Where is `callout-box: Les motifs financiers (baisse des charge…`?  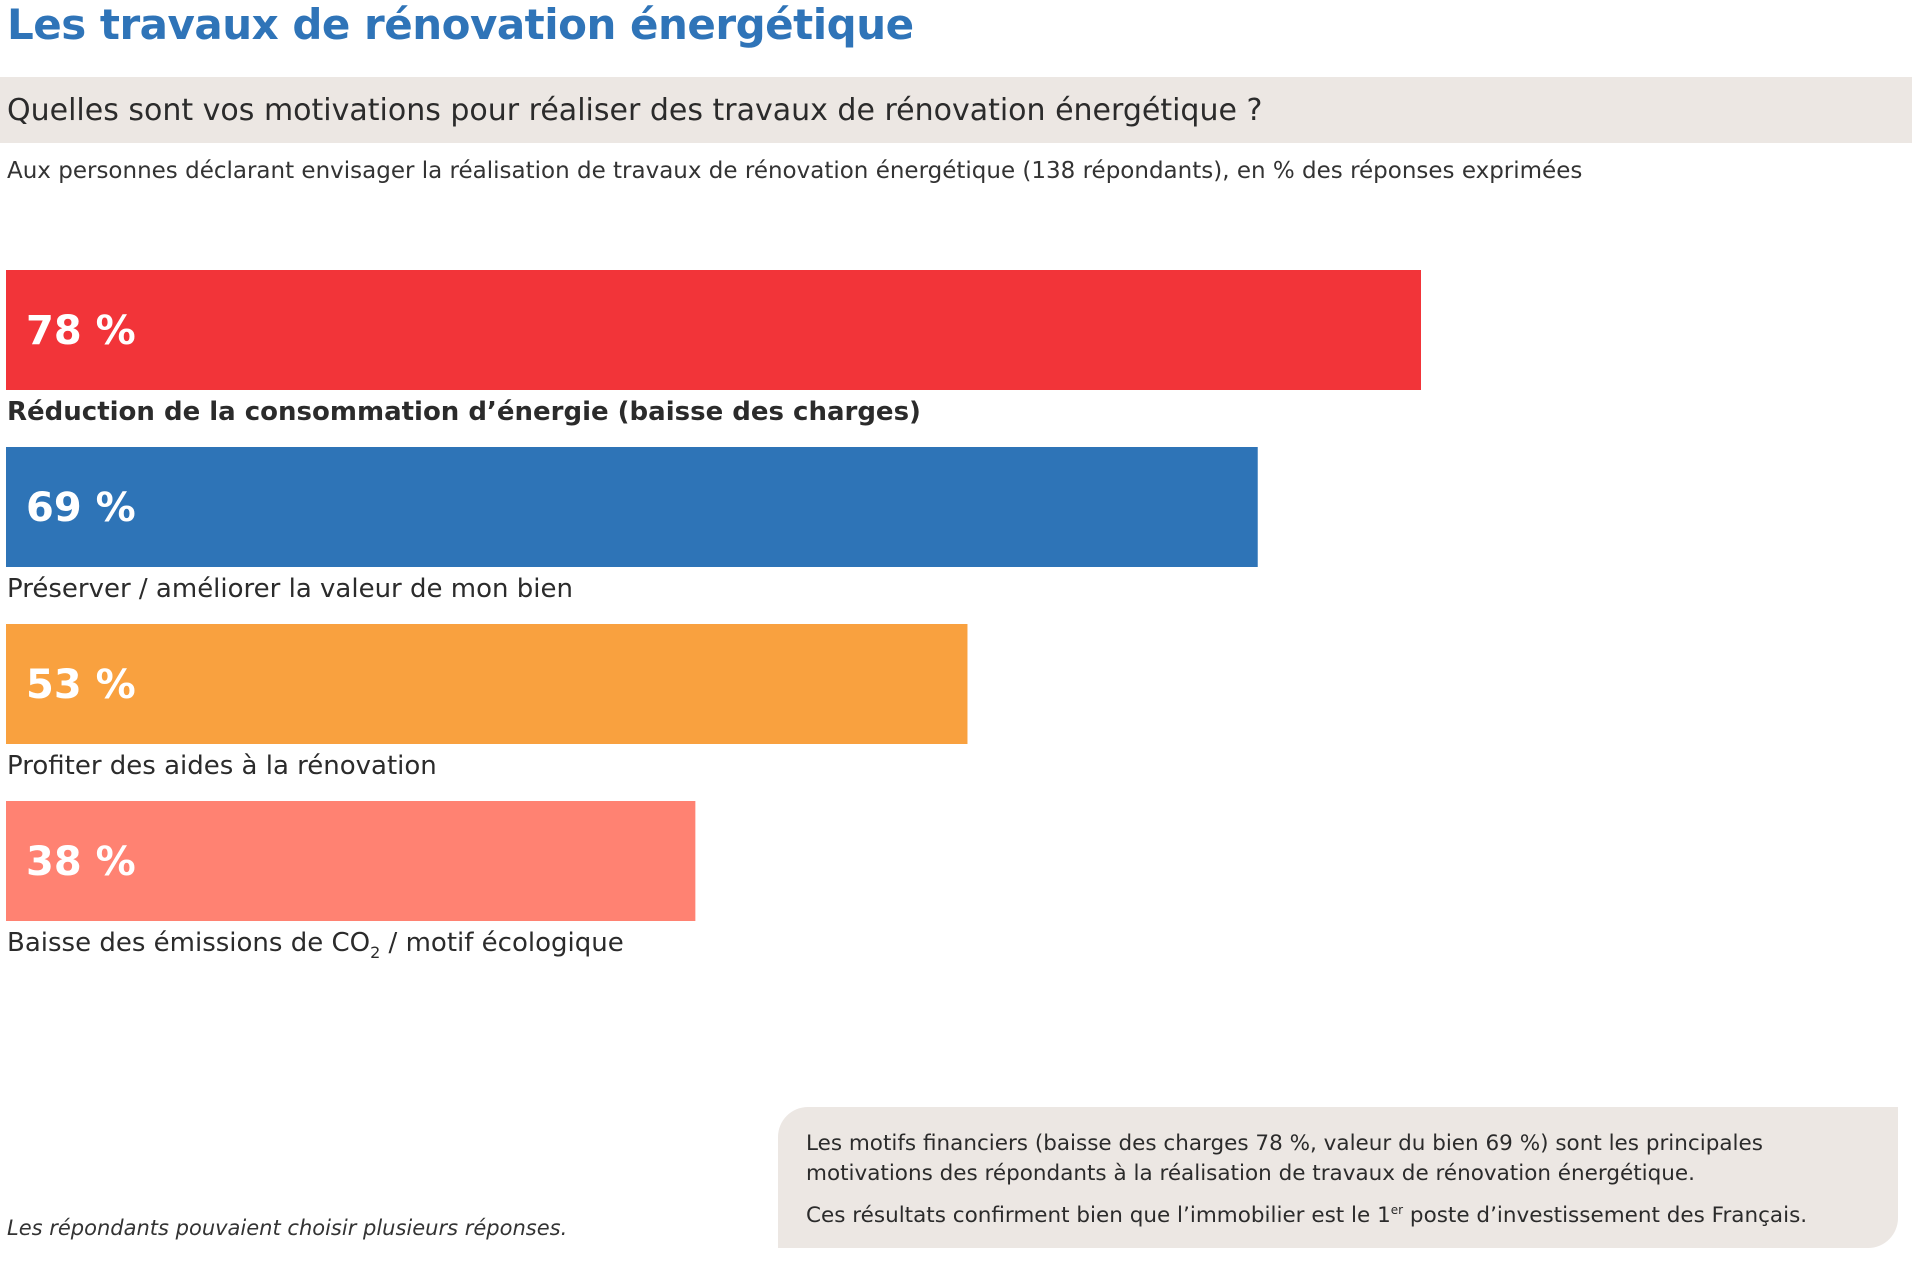
callout-box: Les motifs financiers (baisse des charge… is located at coordinates (1338, 1177).